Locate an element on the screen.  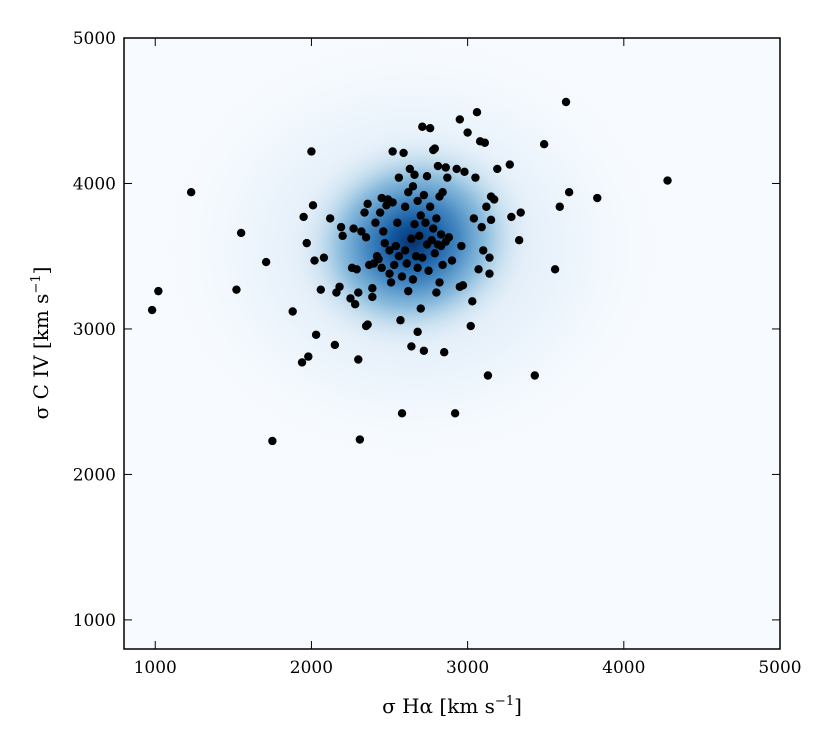
y-axis-label: σ C IV [km s−1] is located at coordinates (41, 343).